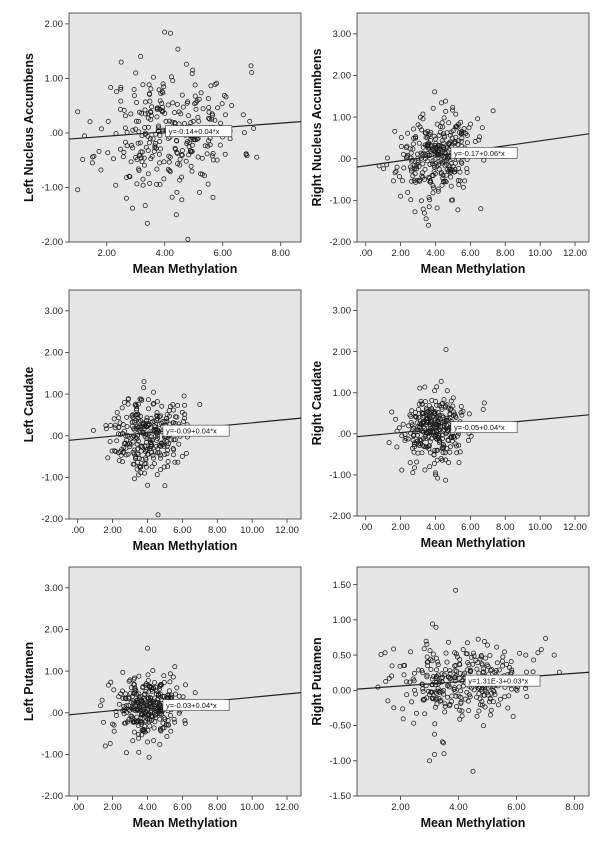  Describe the element at coordinates (194, 131) in the screenshot. I see `fit-equation-label: y=-0.14+0.04*x` at that location.